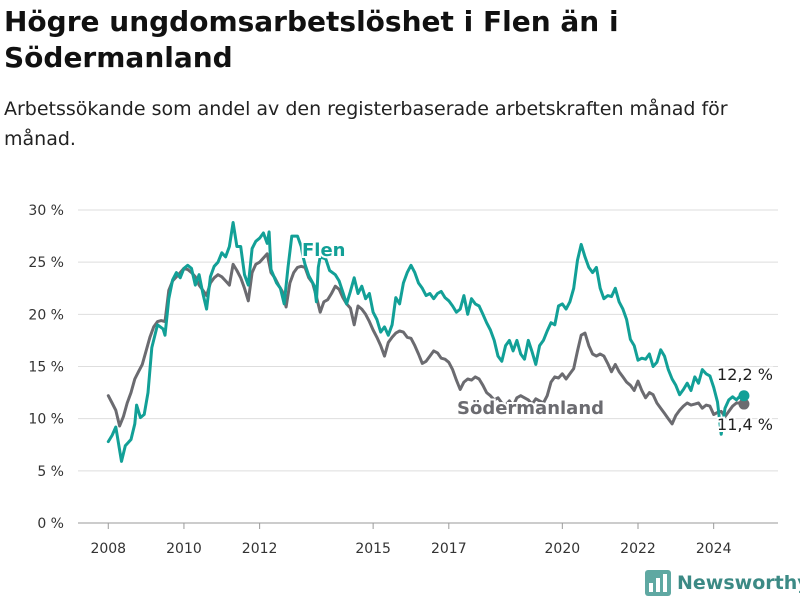 This screenshot has width=800, height=600. I want to click on brand-name: Newsworthy, so click(738, 583).